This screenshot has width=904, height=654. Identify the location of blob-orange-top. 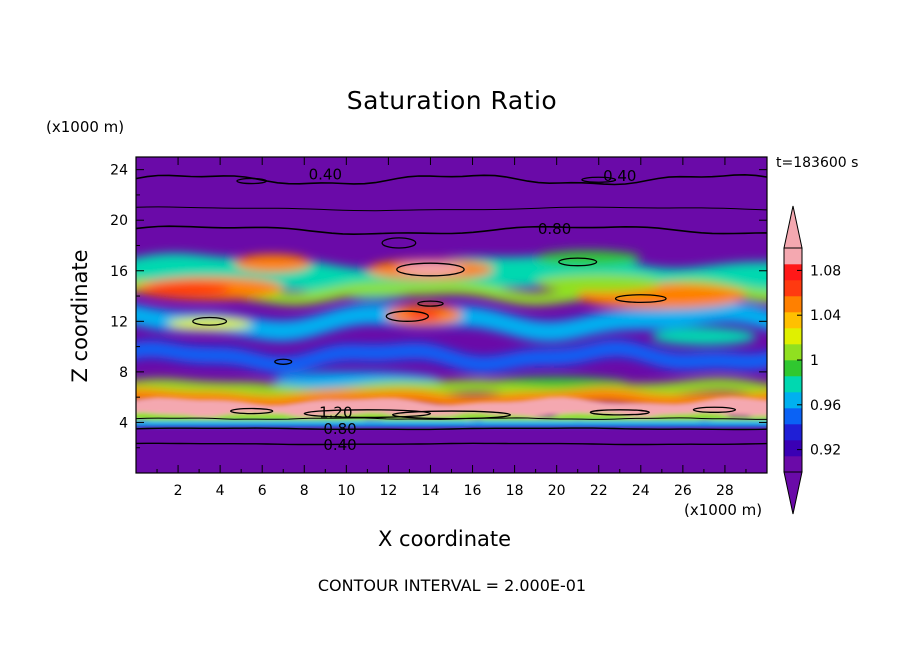
(272, 263).